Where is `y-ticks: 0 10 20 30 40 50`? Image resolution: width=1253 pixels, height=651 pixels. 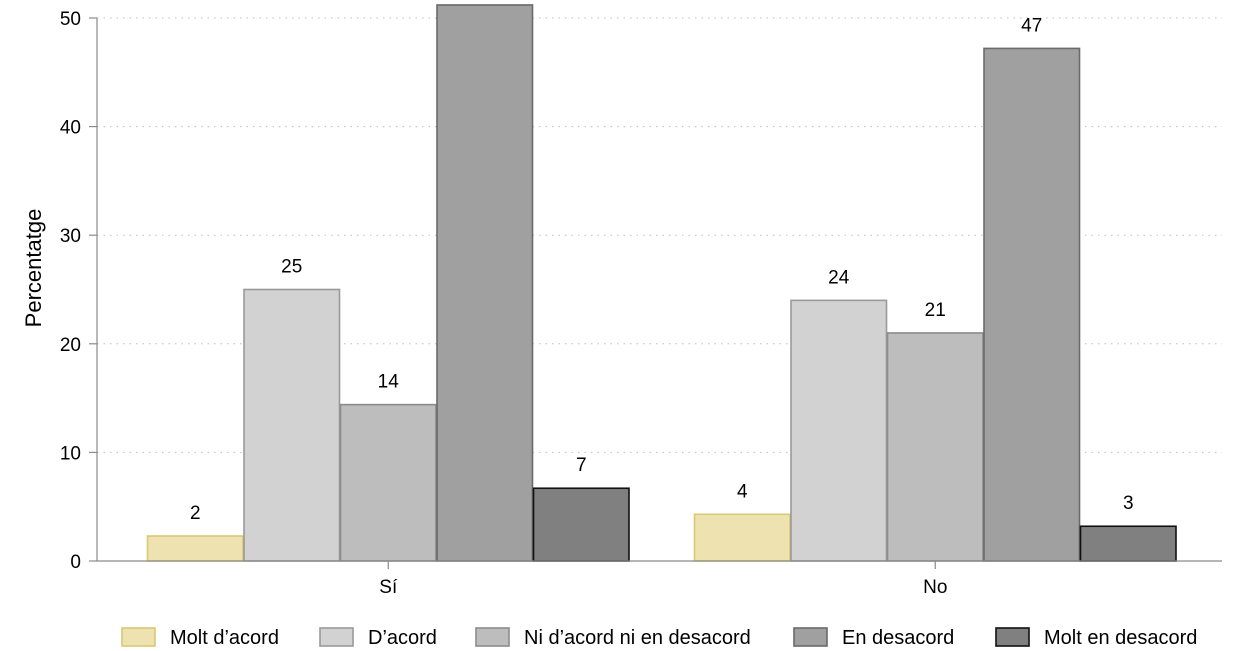
y-ticks: 0 10 20 30 40 50 is located at coordinates (78, 291).